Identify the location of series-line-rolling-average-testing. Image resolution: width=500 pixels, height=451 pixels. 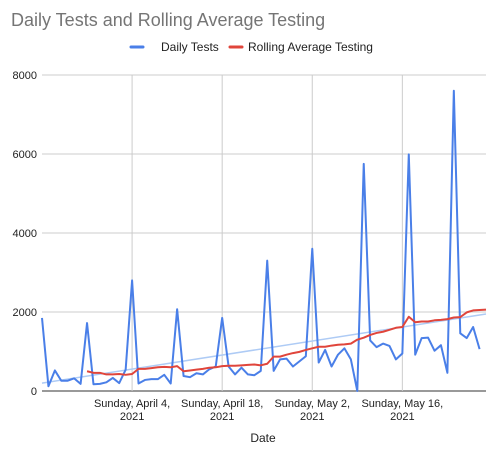
(286, 342).